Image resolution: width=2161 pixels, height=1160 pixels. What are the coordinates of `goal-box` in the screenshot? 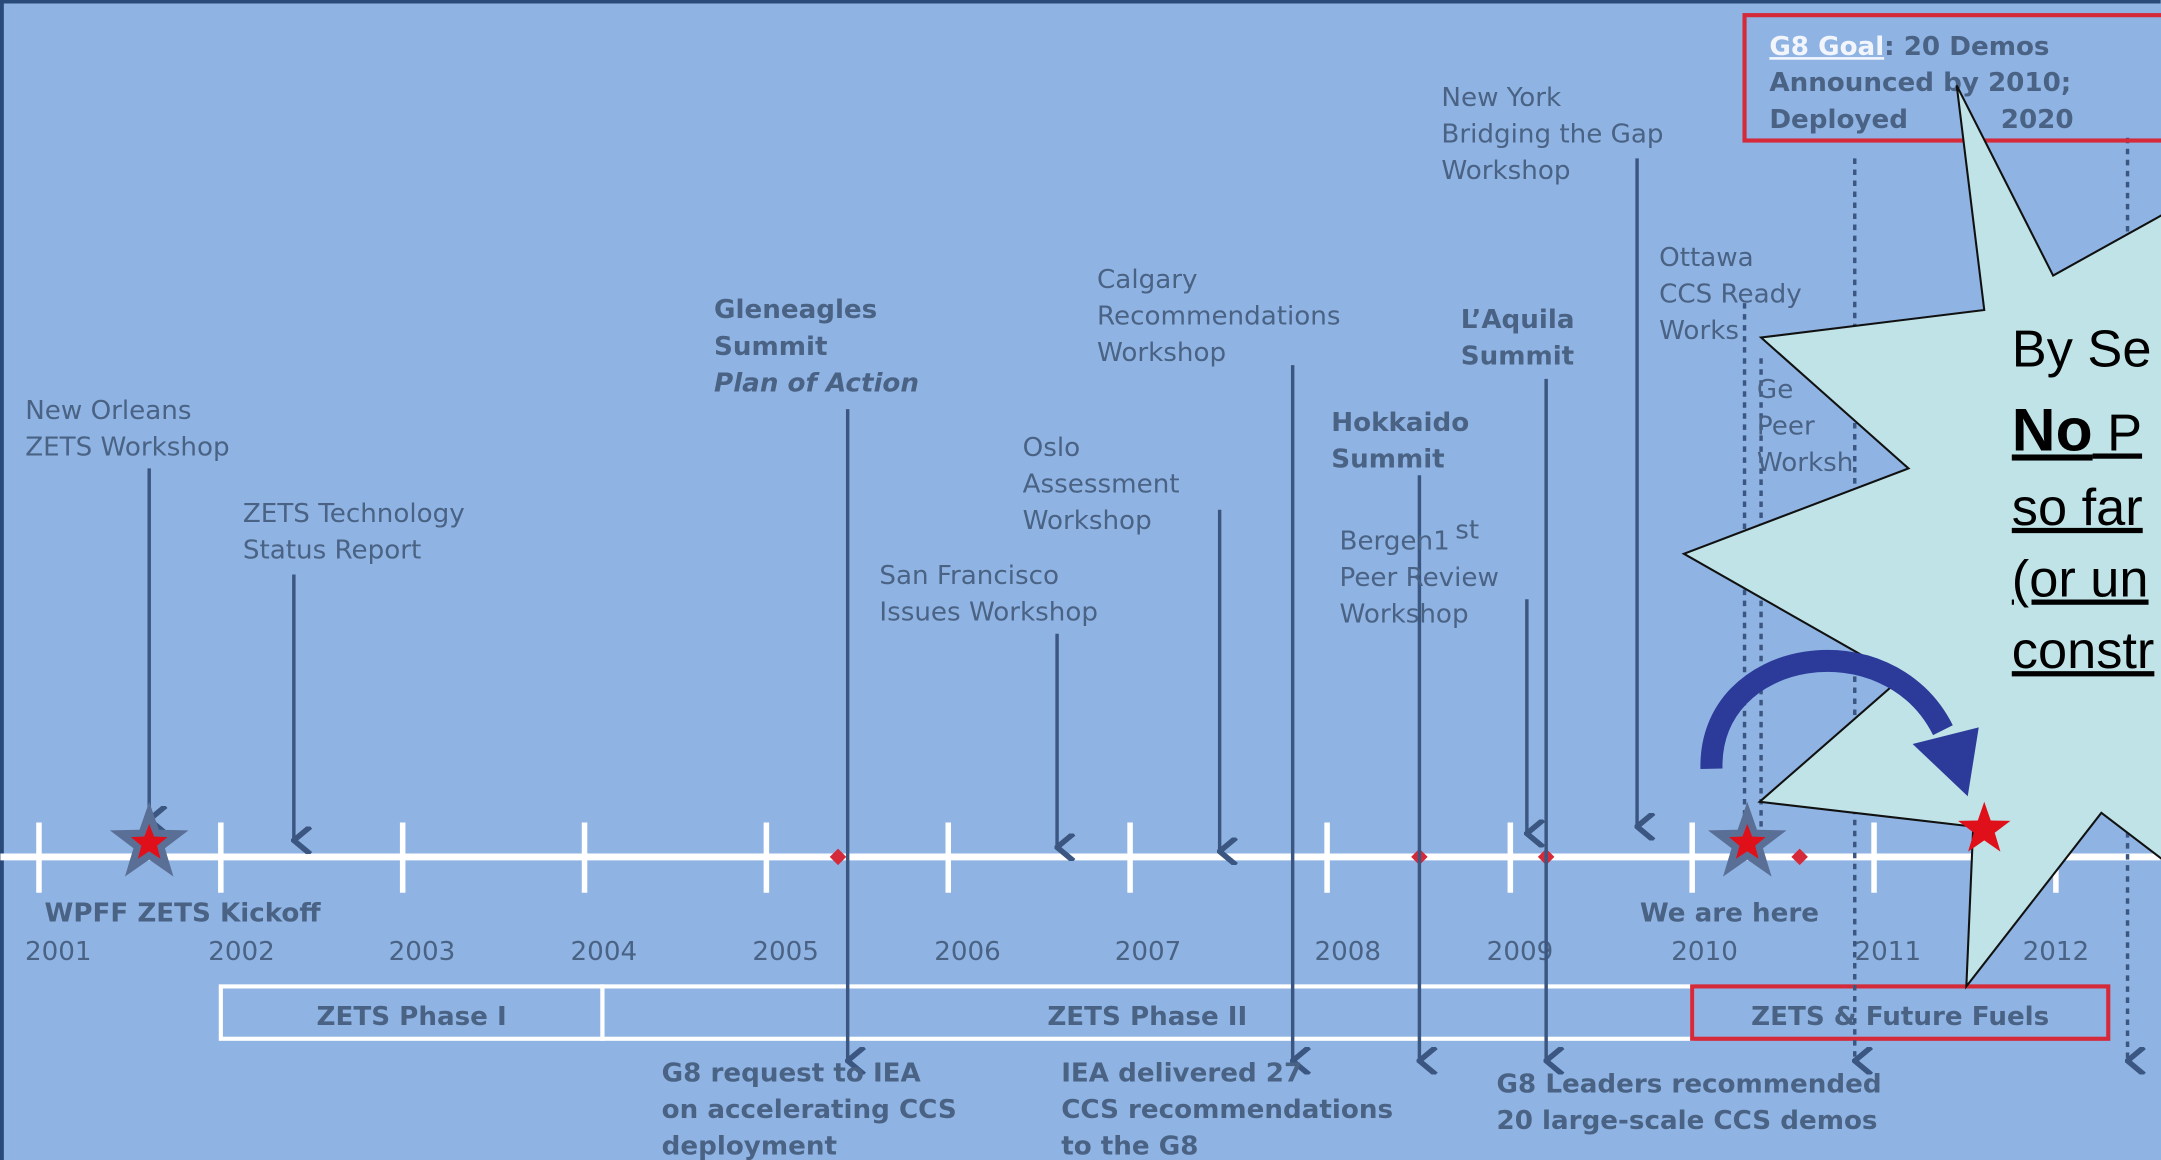 It's located at (1951, 78).